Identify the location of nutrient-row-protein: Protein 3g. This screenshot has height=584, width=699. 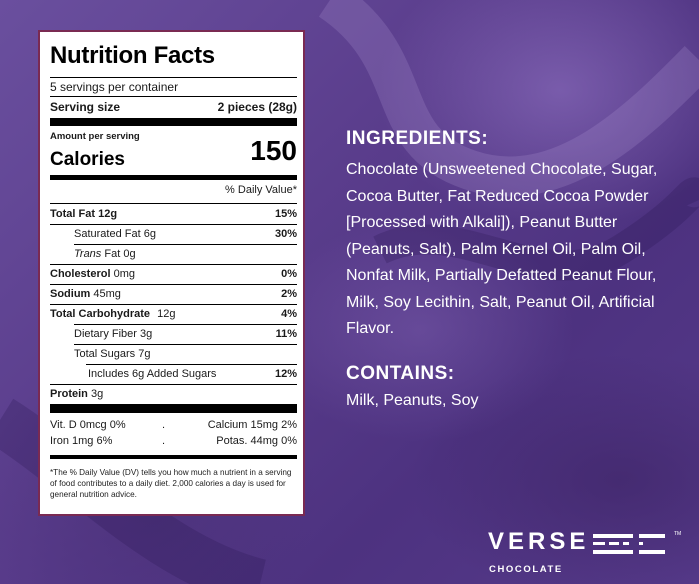
(173, 394).